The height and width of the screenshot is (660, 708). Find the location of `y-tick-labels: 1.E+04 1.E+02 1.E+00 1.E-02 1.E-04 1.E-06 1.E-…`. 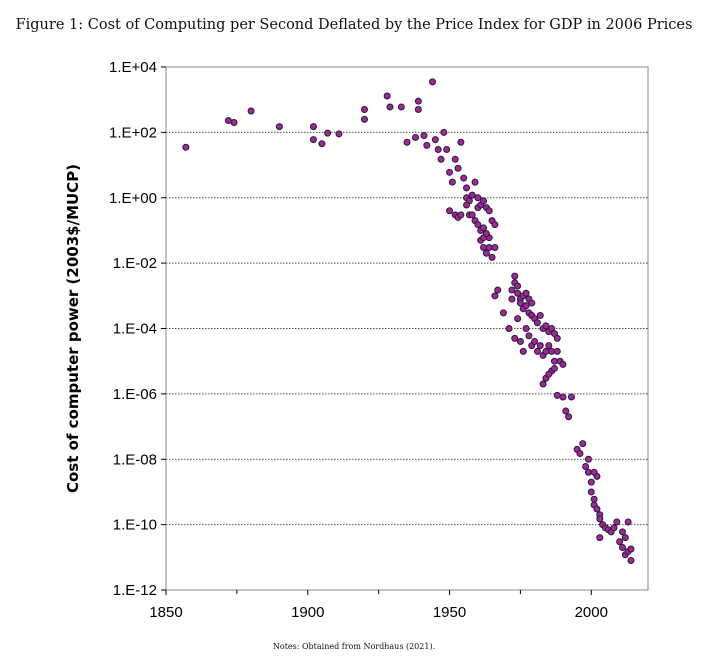

y-tick-labels: 1.E+04 1.E+02 1.E+00 1.E-02 1.E-04 1.E-06 1.E-… is located at coordinates (133, 329).